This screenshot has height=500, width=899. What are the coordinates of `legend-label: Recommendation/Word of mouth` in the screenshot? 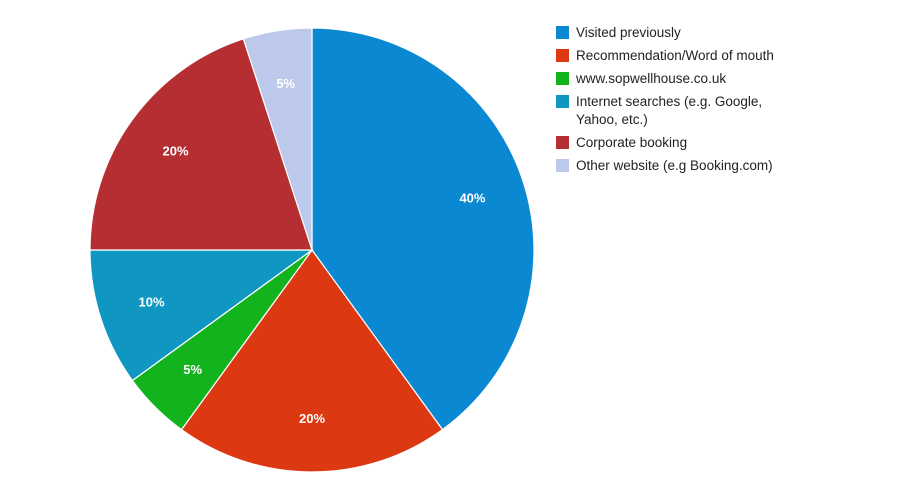 It's located at (675, 55).